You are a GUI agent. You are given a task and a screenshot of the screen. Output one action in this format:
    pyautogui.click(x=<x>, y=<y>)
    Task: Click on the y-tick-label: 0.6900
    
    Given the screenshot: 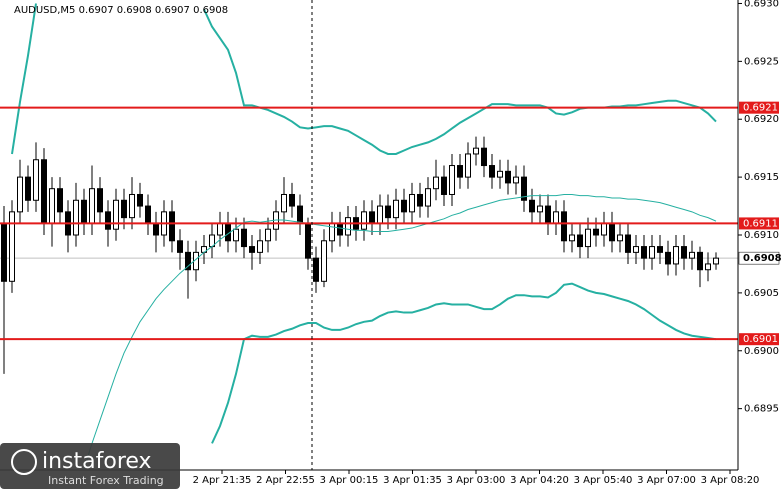 What is the action you would take?
    pyautogui.click(x=761, y=351)
    